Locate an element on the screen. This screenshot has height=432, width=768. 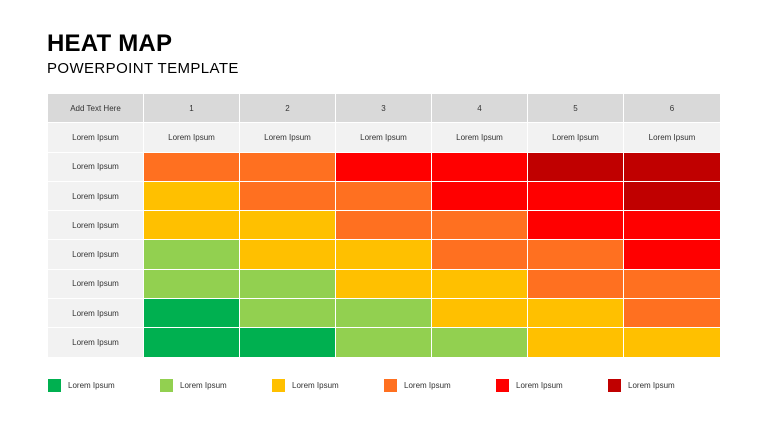
column-header: 3 is located at coordinates (384, 109).